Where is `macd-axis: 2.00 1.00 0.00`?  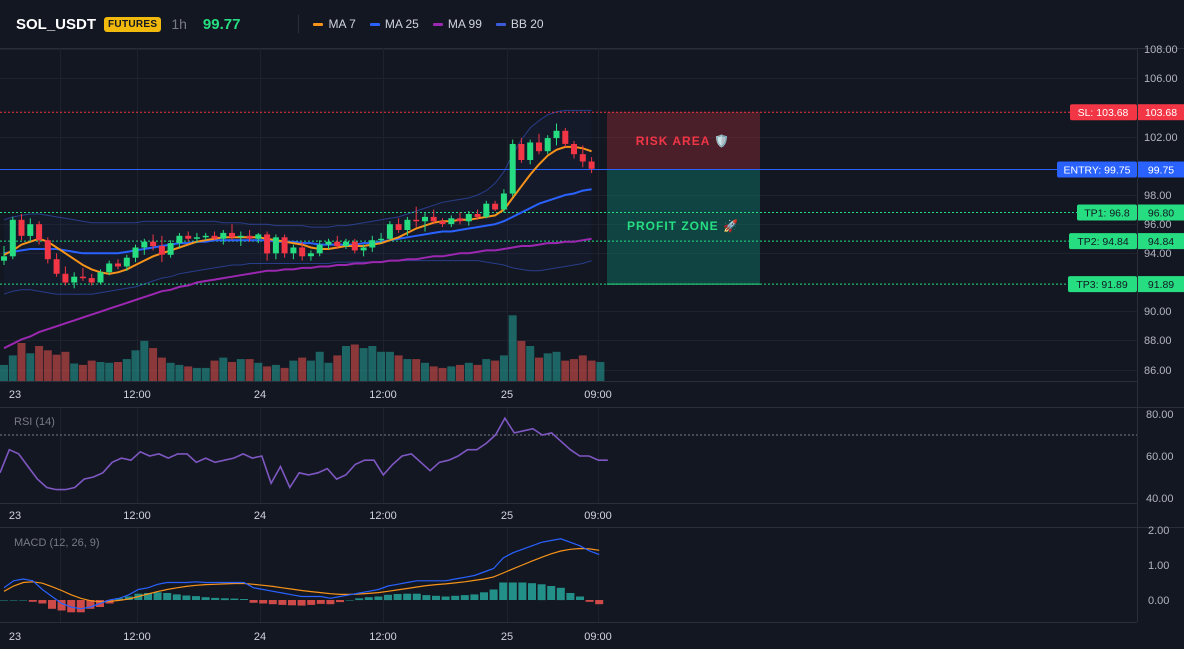
macd-axis: 2.00 1.00 0.00 is located at coordinates (1158, 566).